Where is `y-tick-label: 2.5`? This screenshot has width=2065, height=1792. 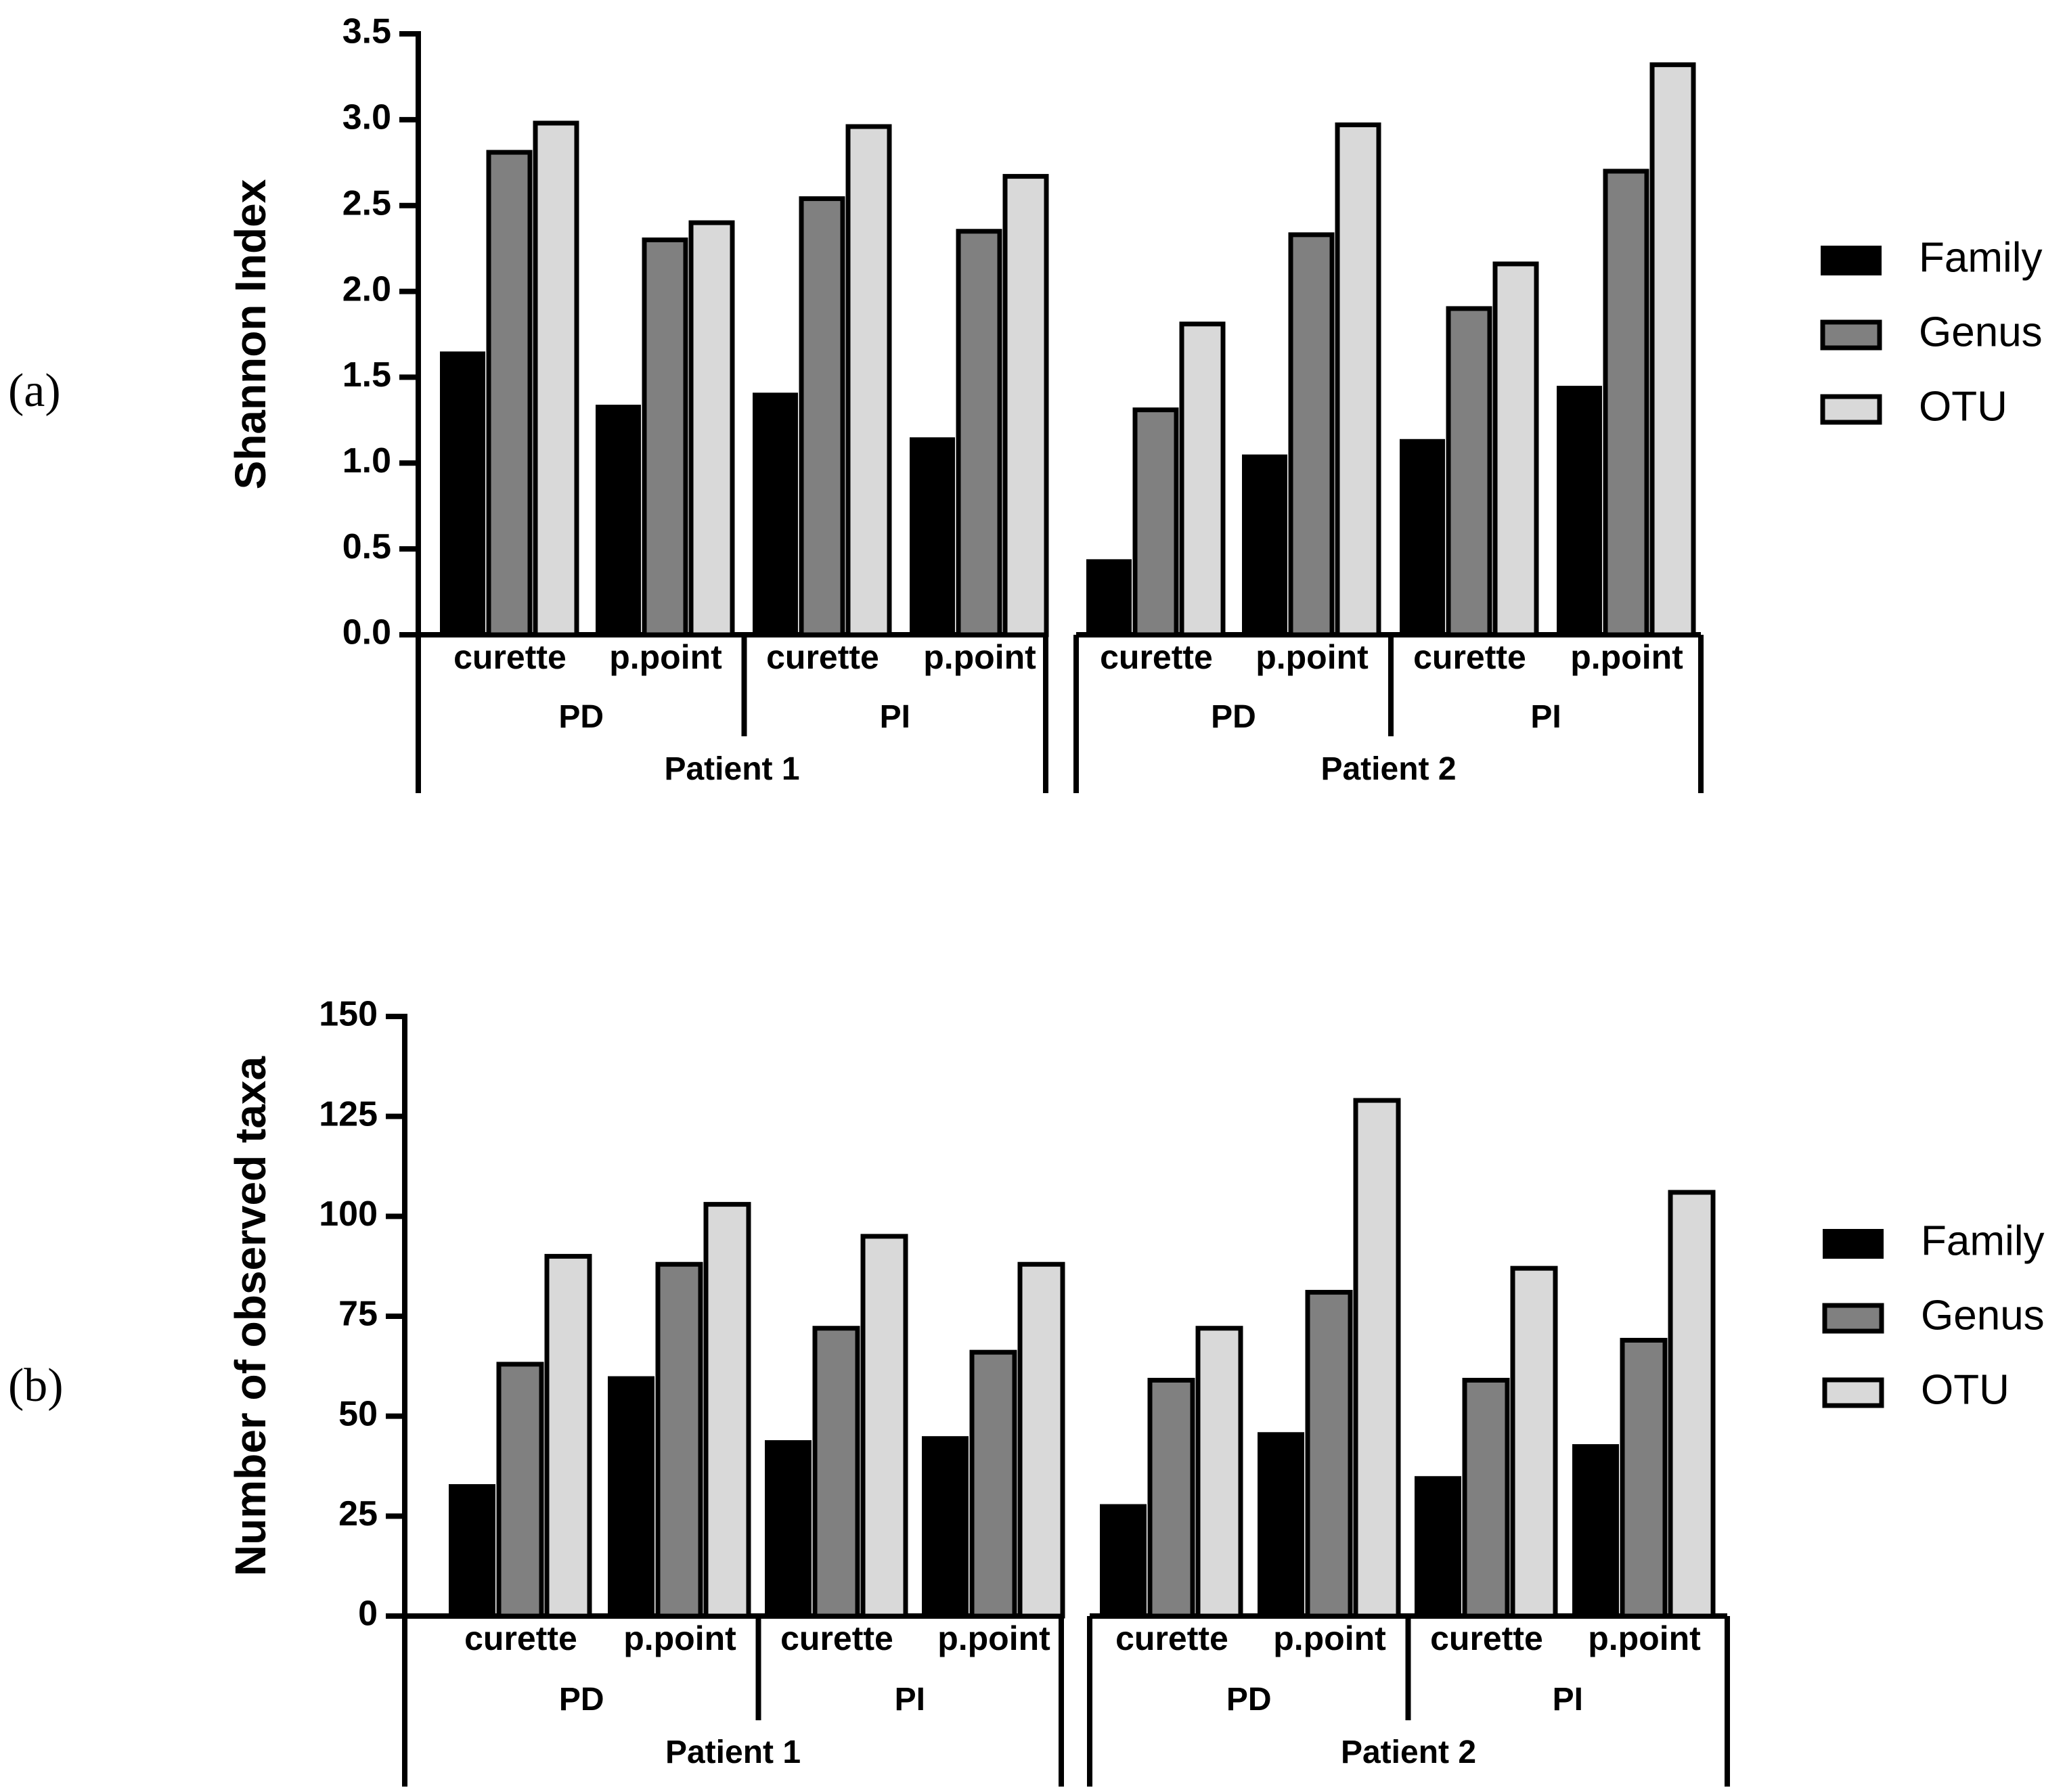 y-tick-label: 2.5 is located at coordinates (367, 203).